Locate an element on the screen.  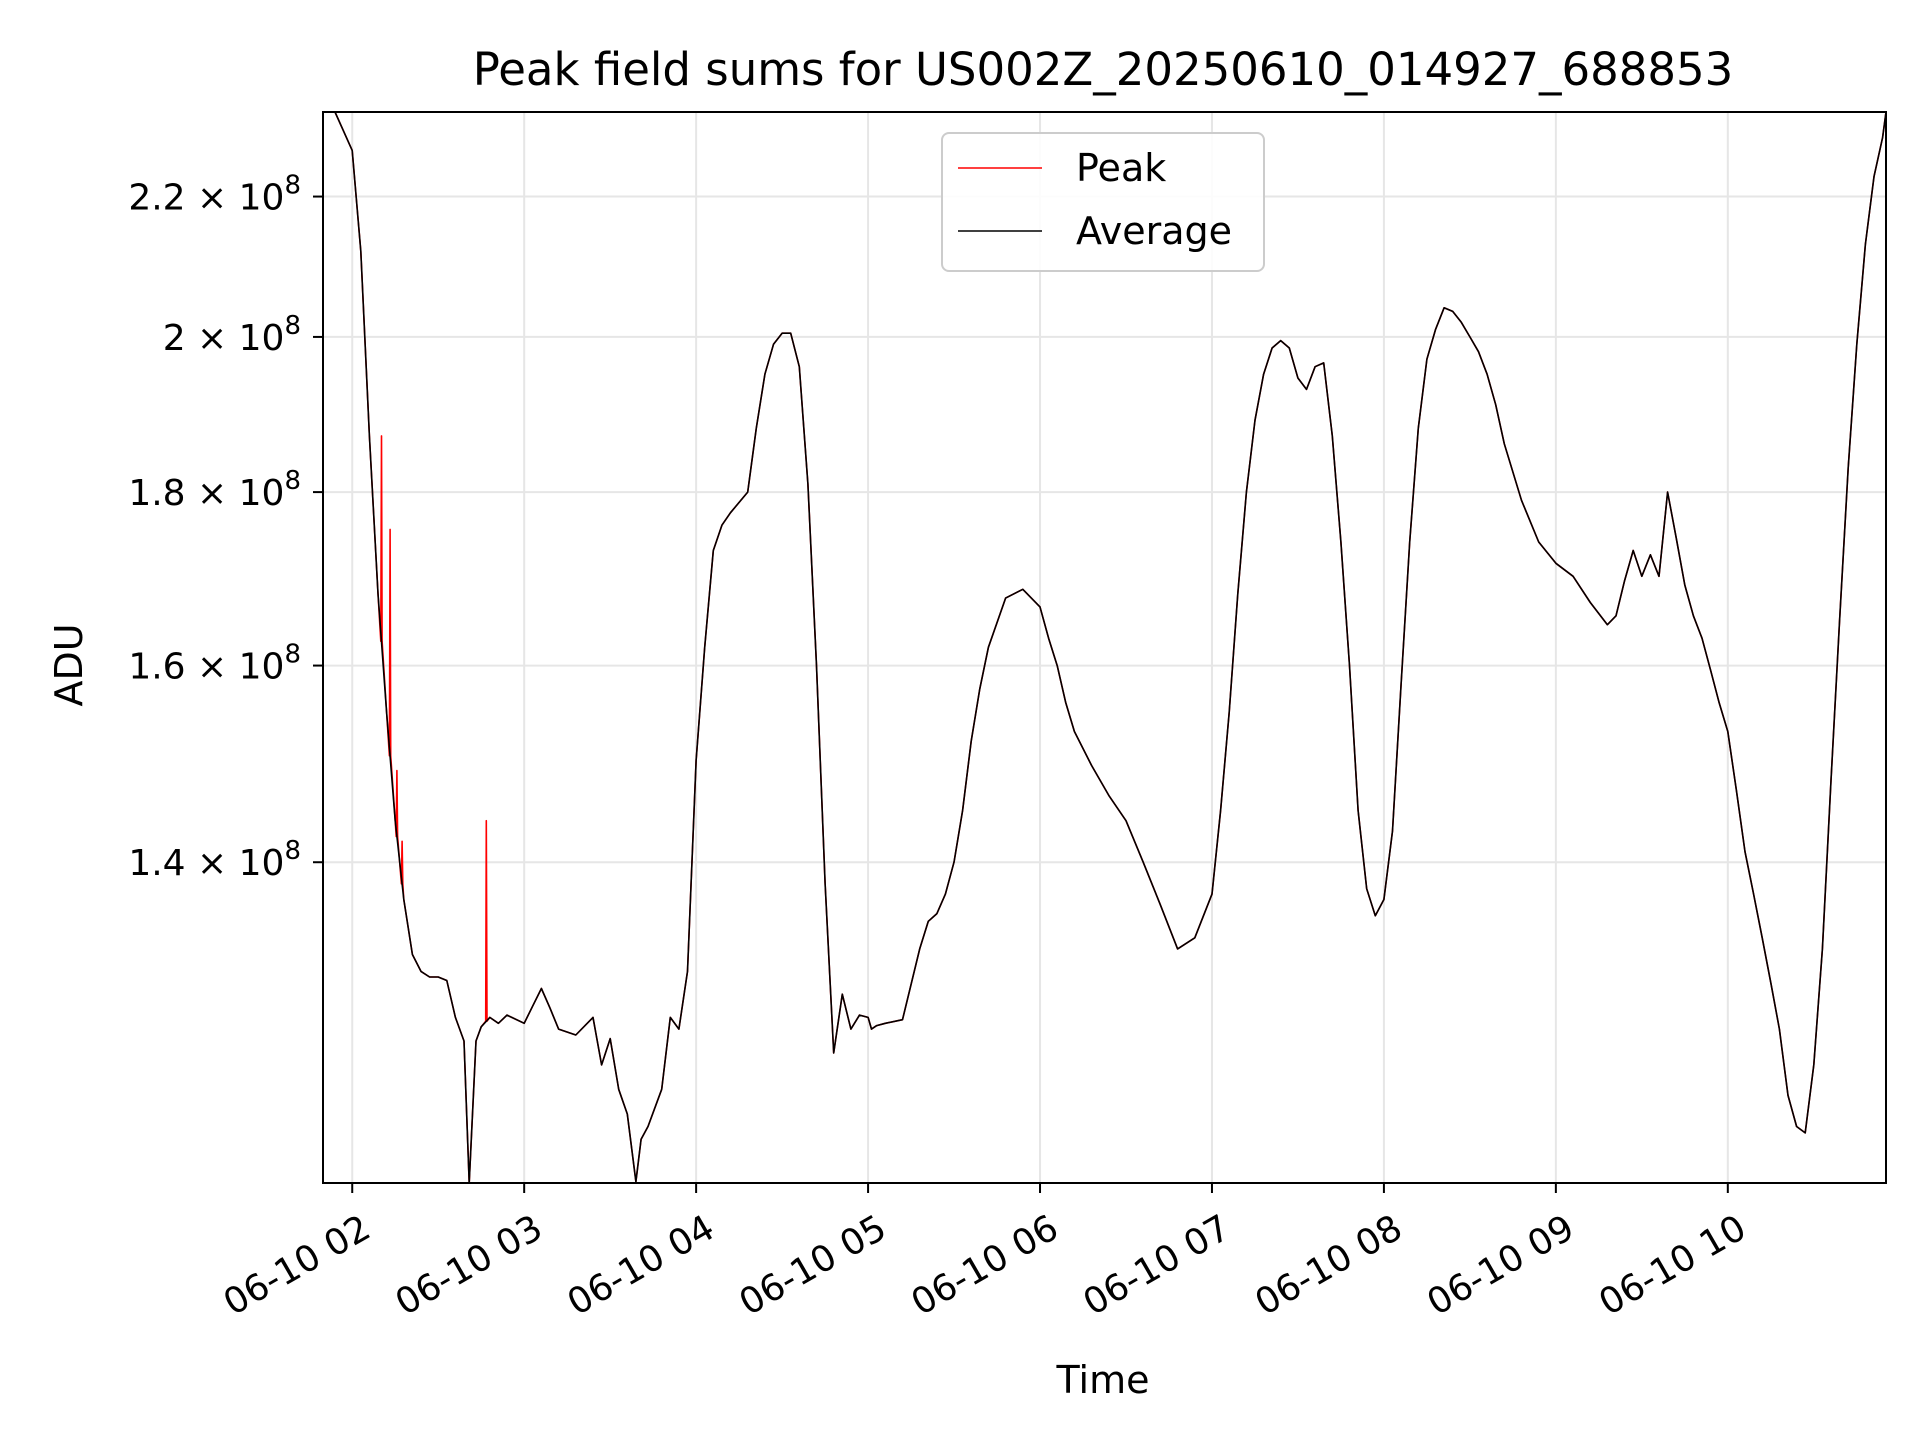
y-tick-label: 2 × 108 is located at coordinates (232, 335).